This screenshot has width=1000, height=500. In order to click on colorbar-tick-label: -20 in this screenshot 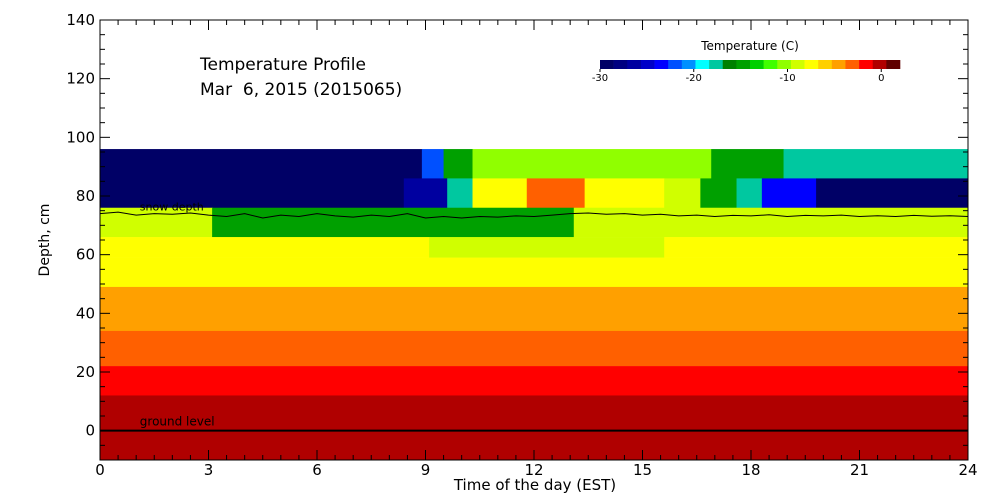, I will do `click(694, 78)`.